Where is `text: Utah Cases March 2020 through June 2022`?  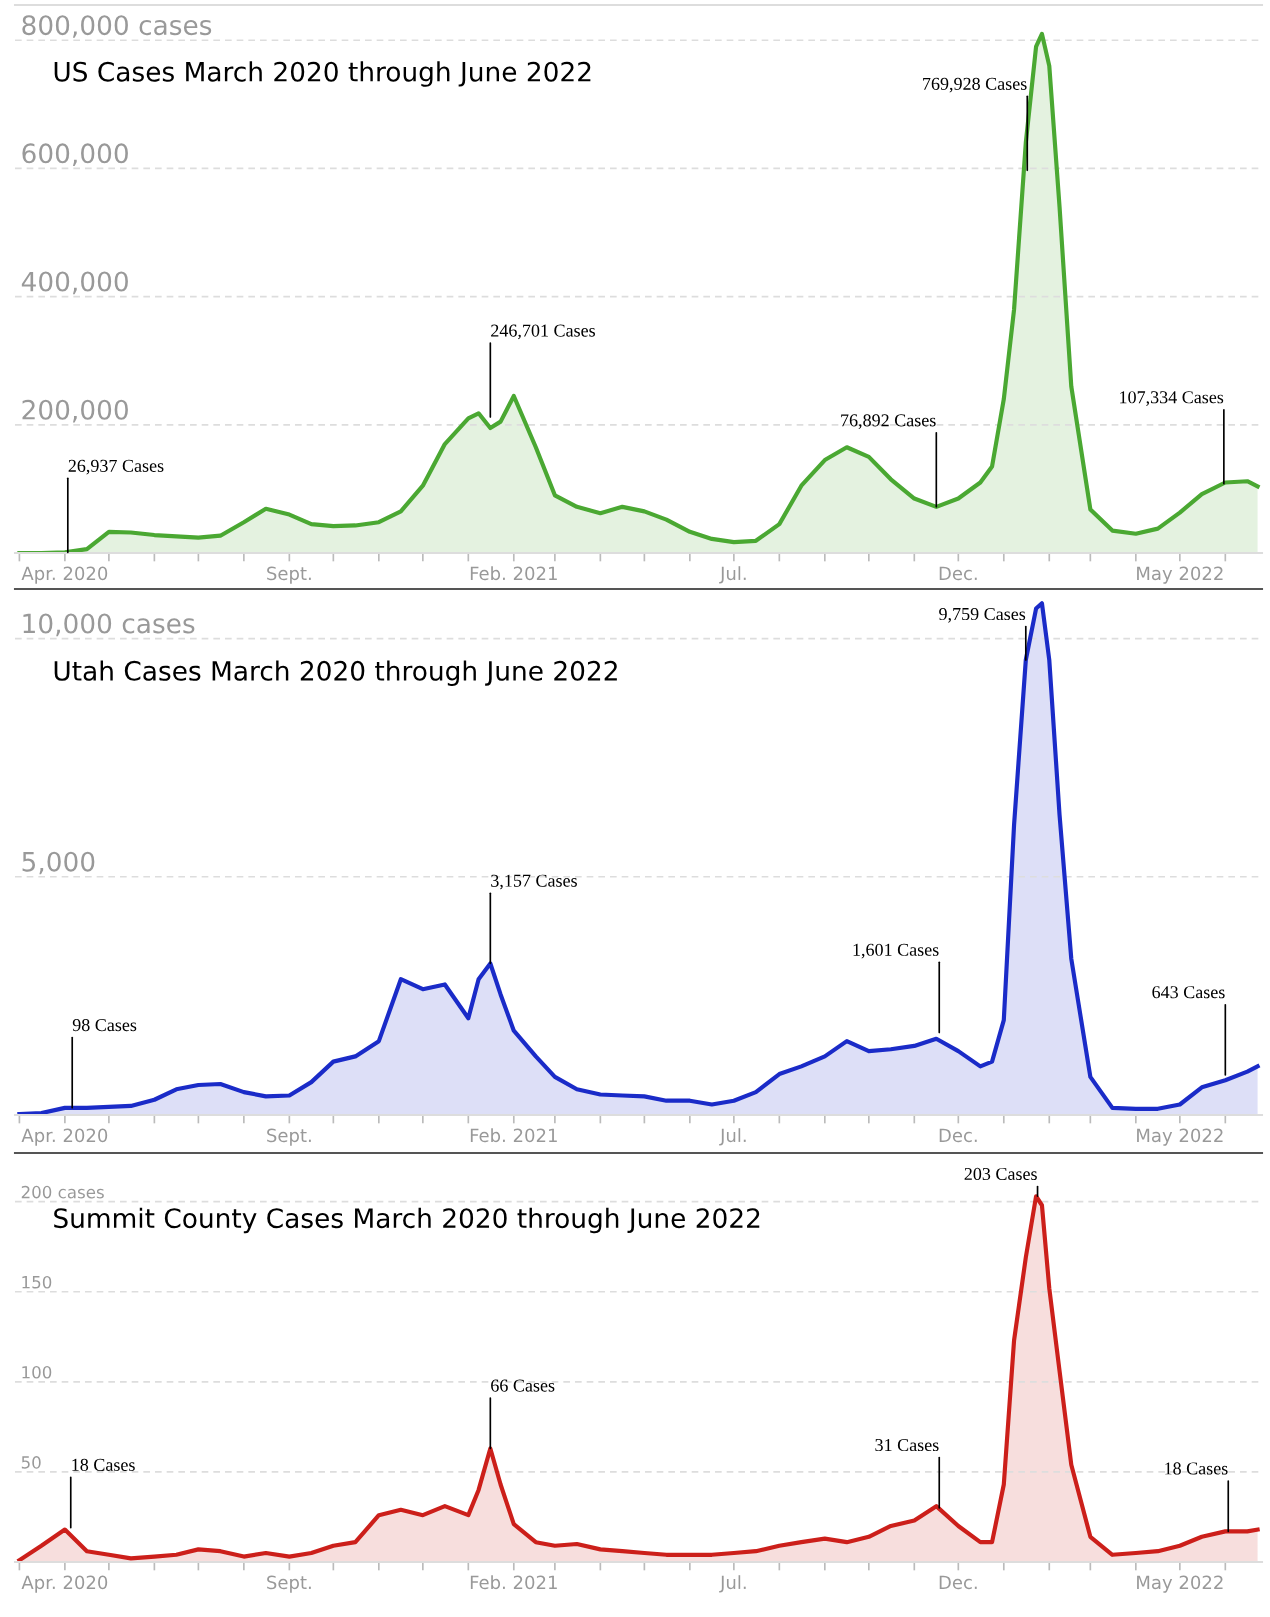 text: Utah Cases March 2020 through June 2022 is located at coordinates (335, 673).